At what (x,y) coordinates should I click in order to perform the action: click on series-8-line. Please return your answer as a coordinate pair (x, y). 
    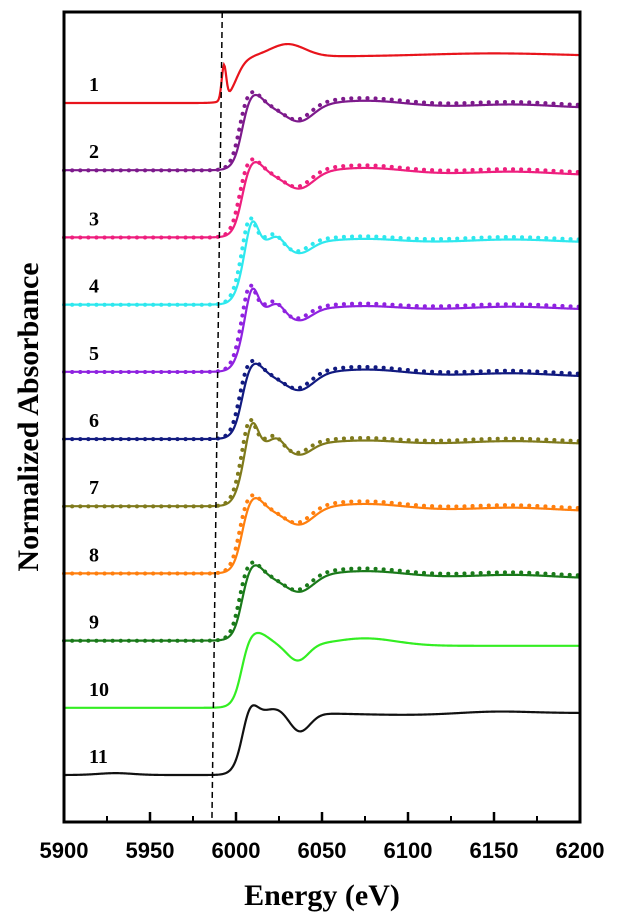
    Looking at the image, I should click on (322, 536).